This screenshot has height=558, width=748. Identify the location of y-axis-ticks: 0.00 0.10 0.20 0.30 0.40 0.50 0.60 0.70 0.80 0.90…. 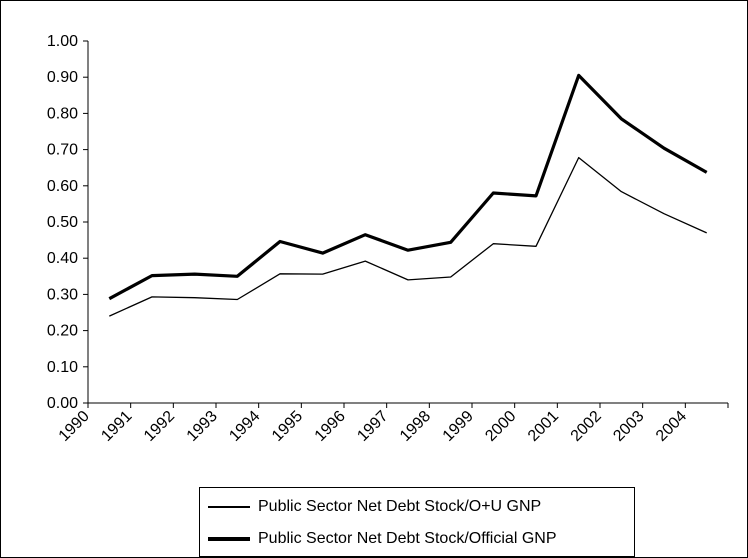
(67, 222).